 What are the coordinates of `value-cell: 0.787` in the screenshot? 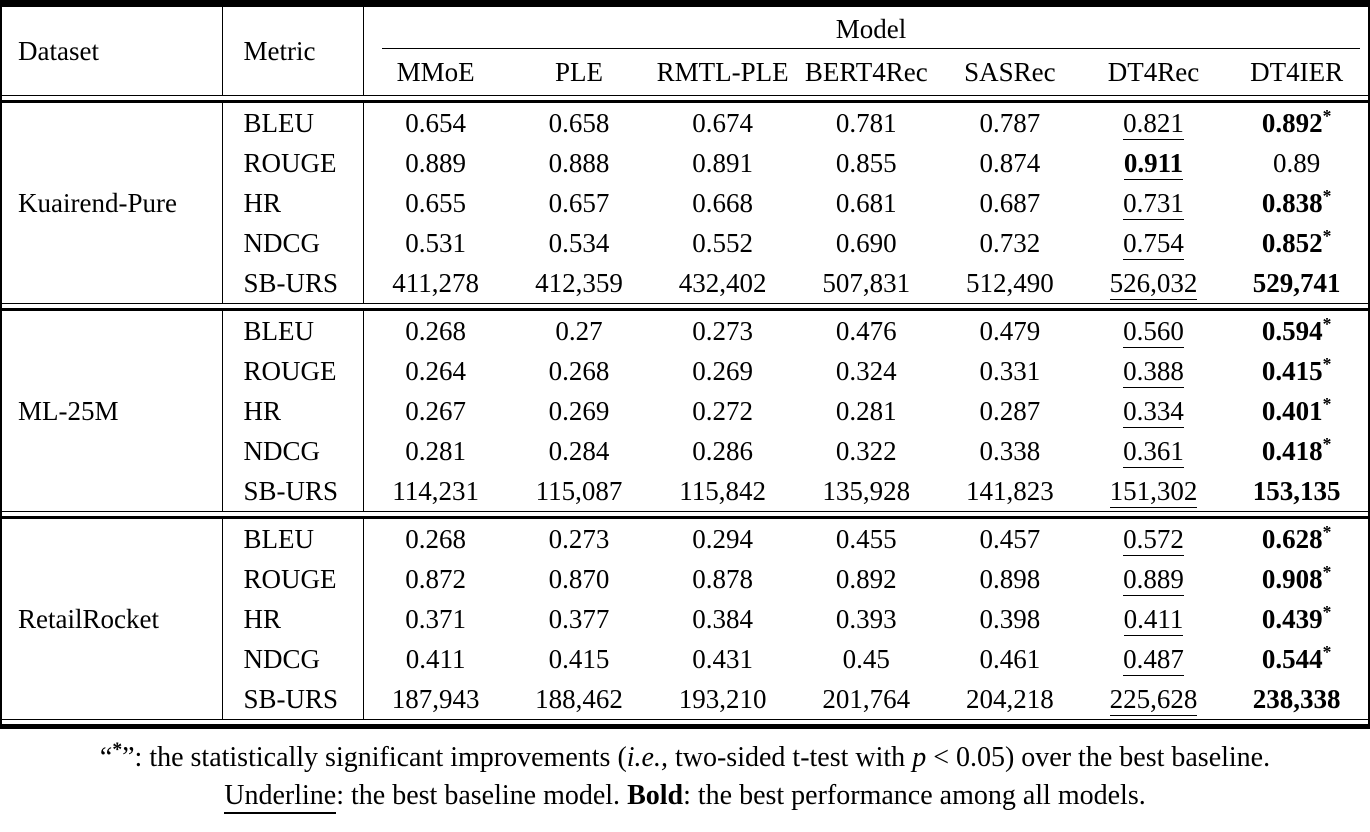 It's located at (1010, 123).